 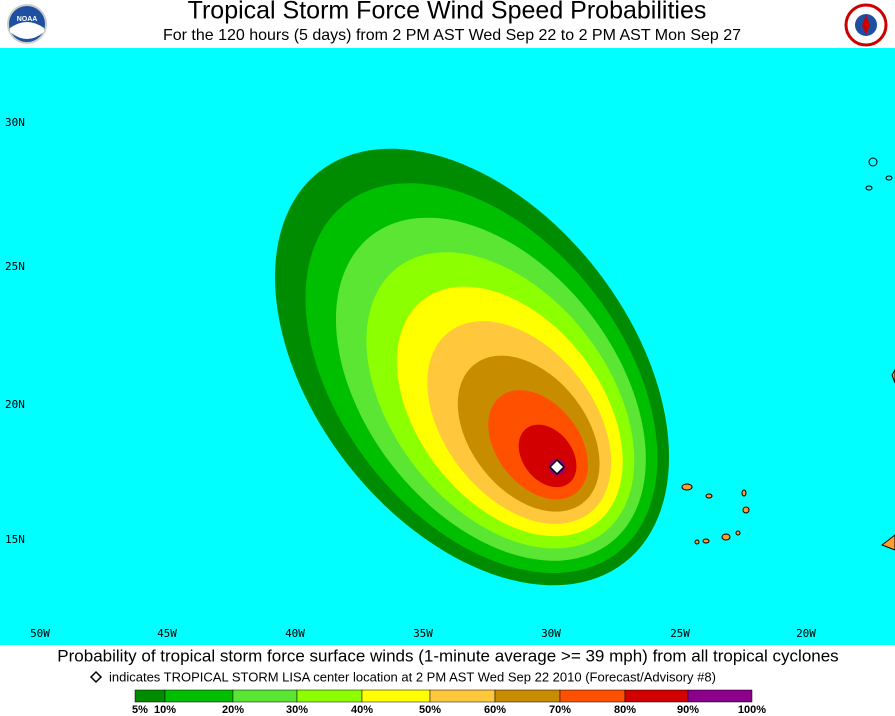 I want to click on lon-label: 30W, so click(x=551, y=633).